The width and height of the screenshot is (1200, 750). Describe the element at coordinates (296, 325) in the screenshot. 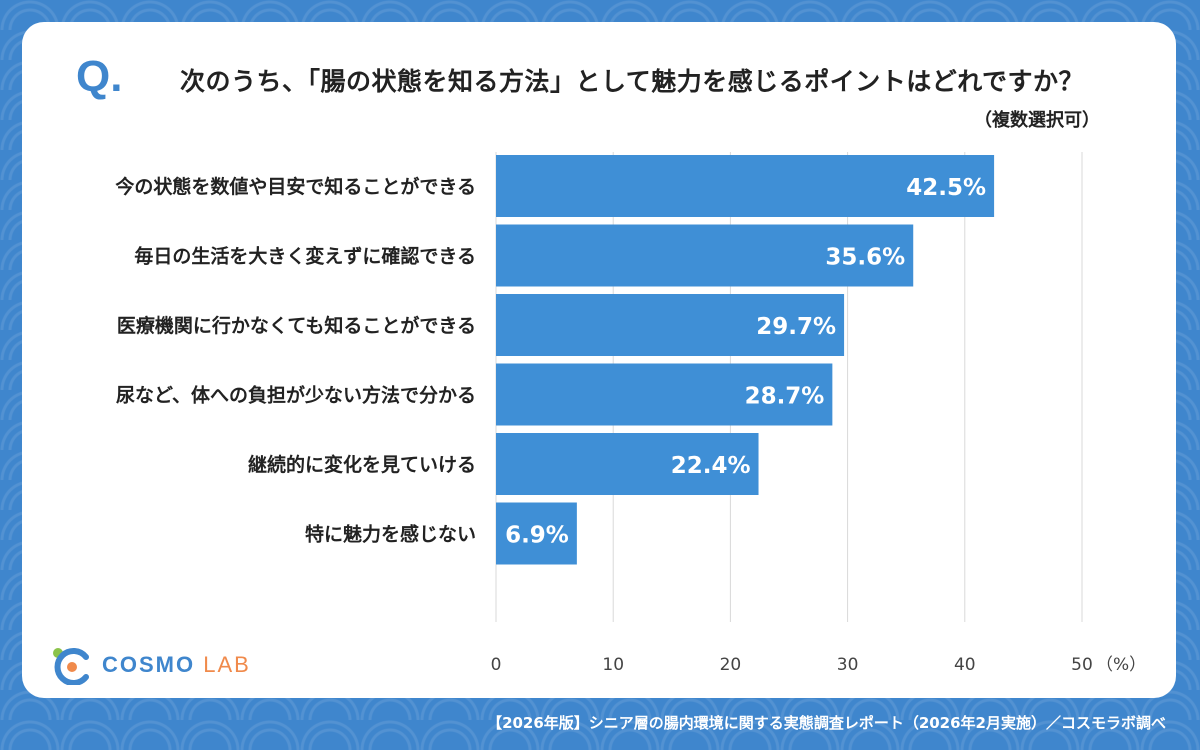

I see `category-label: 医療機関に行かなくても知ることができる` at that location.